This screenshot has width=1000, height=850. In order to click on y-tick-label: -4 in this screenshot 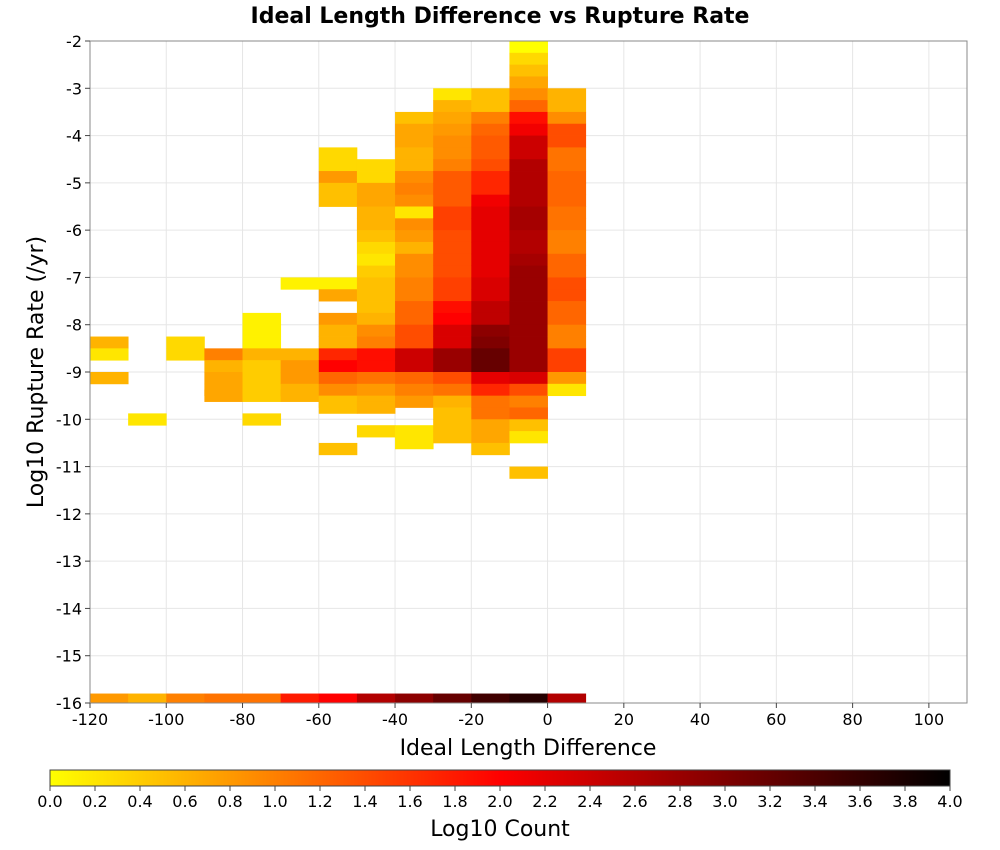, I will do `click(74, 136)`.